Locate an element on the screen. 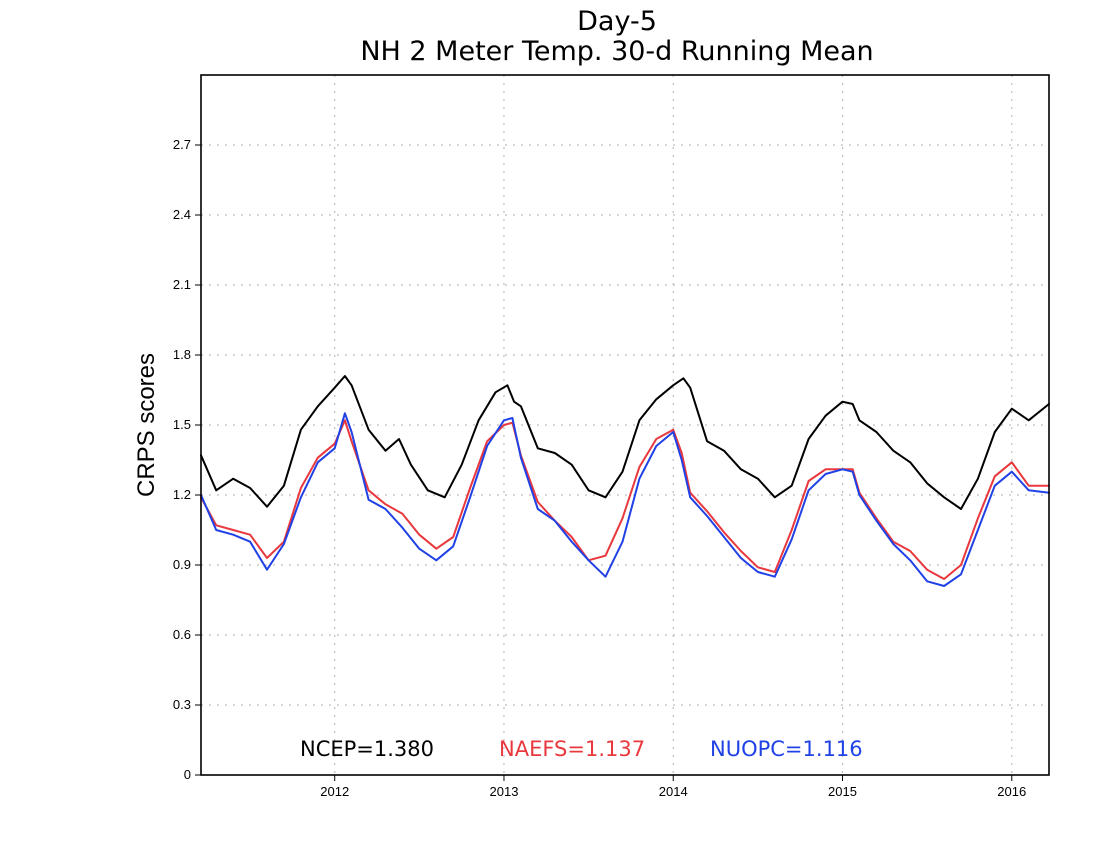 This screenshot has width=1100, height=850. x-tick-label: 2012 is located at coordinates (334, 791).